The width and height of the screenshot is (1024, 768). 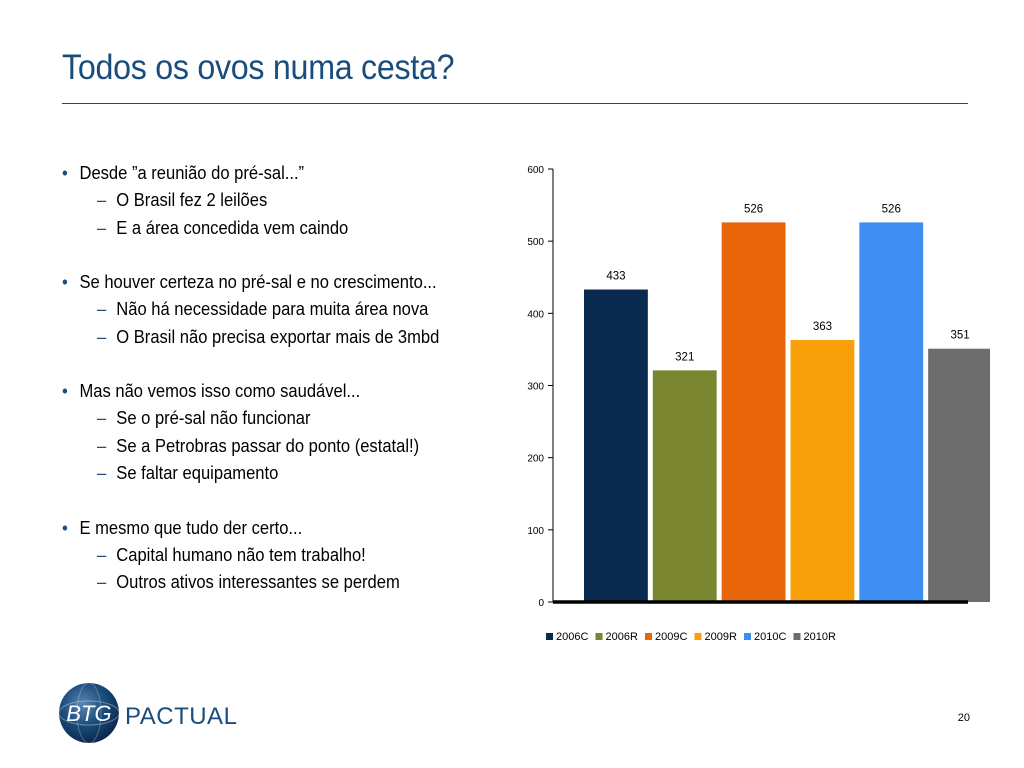 What do you see at coordinates (615, 277) in the screenshot?
I see `bar-value-label: 433` at bounding box center [615, 277].